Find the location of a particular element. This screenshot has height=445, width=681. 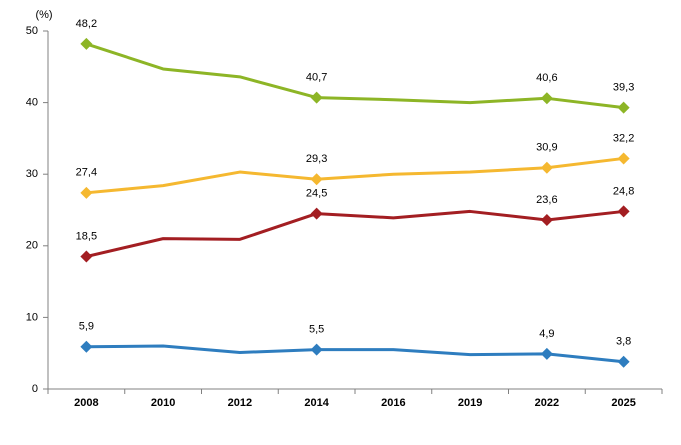

x-tick-label: 2025 is located at coordinates (623, 403).